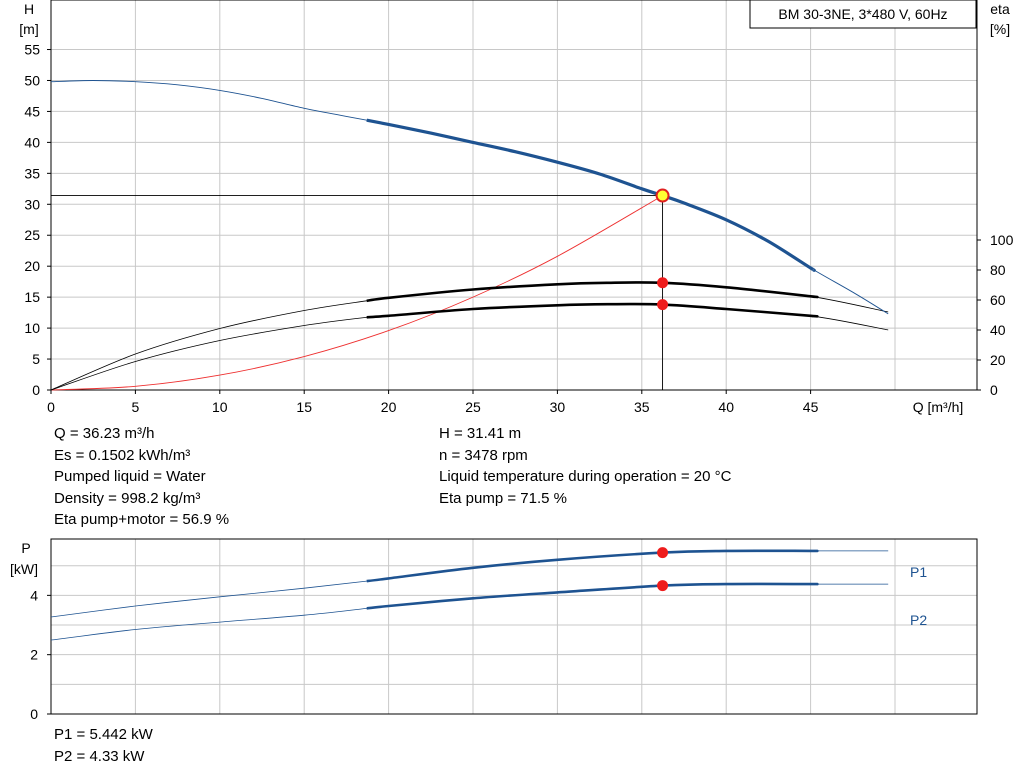 This screenshot has height=781, width=1024. What do you see at coordinates (389, 407) in the screenshot?
I see `x-tick-label: 20` at bounding box center [389, 407].